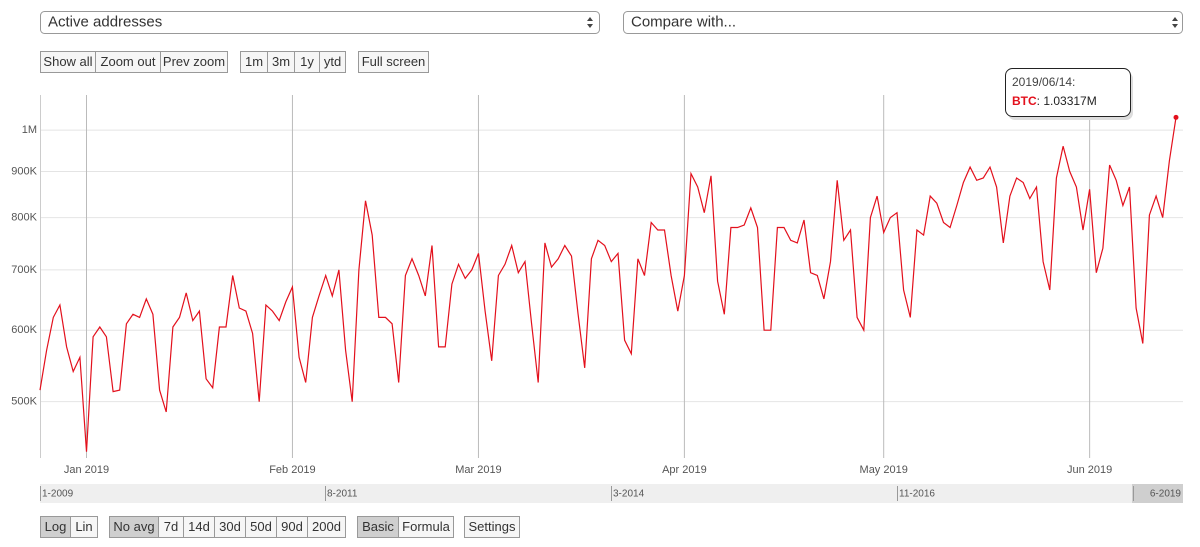  What do you see at coordinates (478, 470) in the screenshot?
I see `x-tick-label: Mar 2019` at bounding box center [478, 470].